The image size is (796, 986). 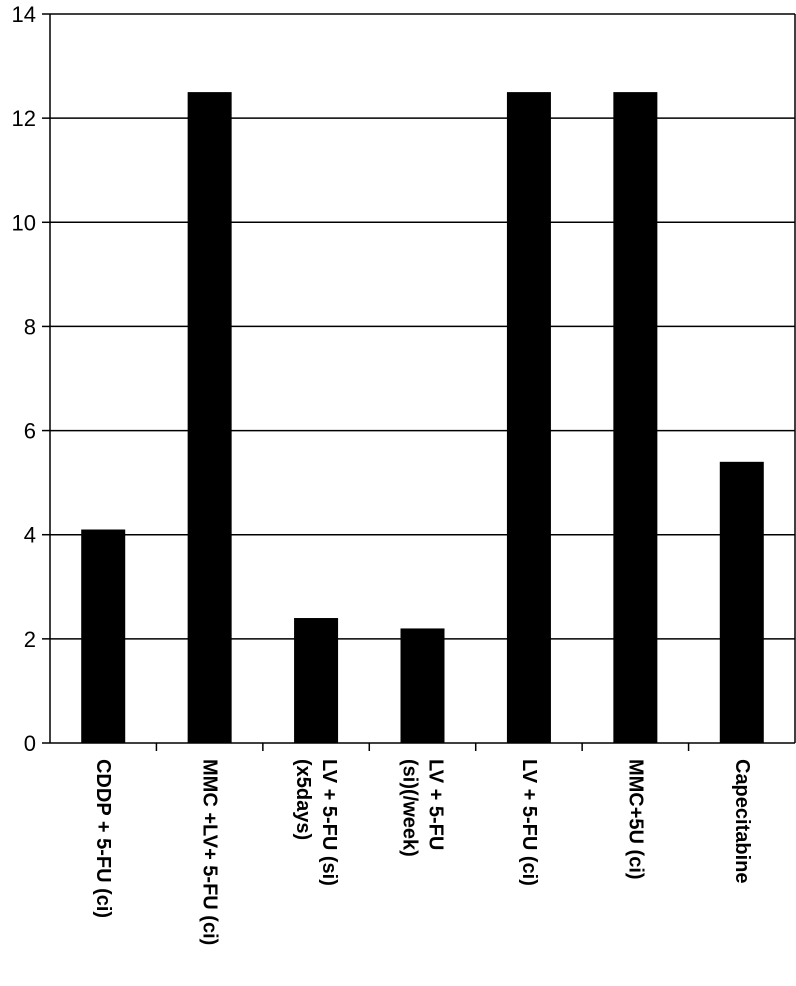 What do you see at coordinates (30, 431) in the screenshot?
I see `y-tick-label: 6` at bounding box center [30, 431].